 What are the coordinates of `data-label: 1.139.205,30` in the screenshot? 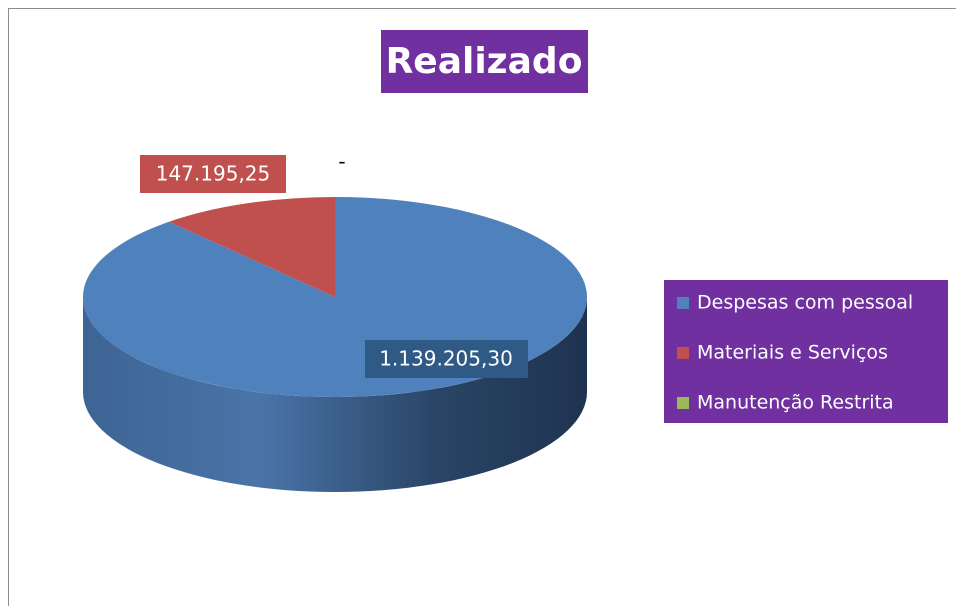 It's located at (446, 359).